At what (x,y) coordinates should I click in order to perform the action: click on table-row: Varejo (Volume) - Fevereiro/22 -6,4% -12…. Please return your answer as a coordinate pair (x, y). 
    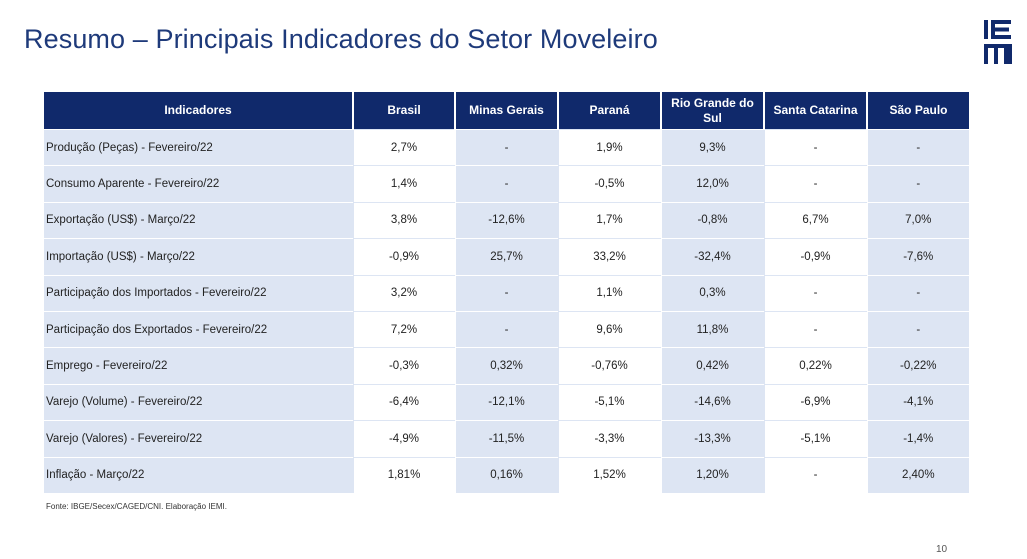
    Looking at the image, I should click on (506, 402).